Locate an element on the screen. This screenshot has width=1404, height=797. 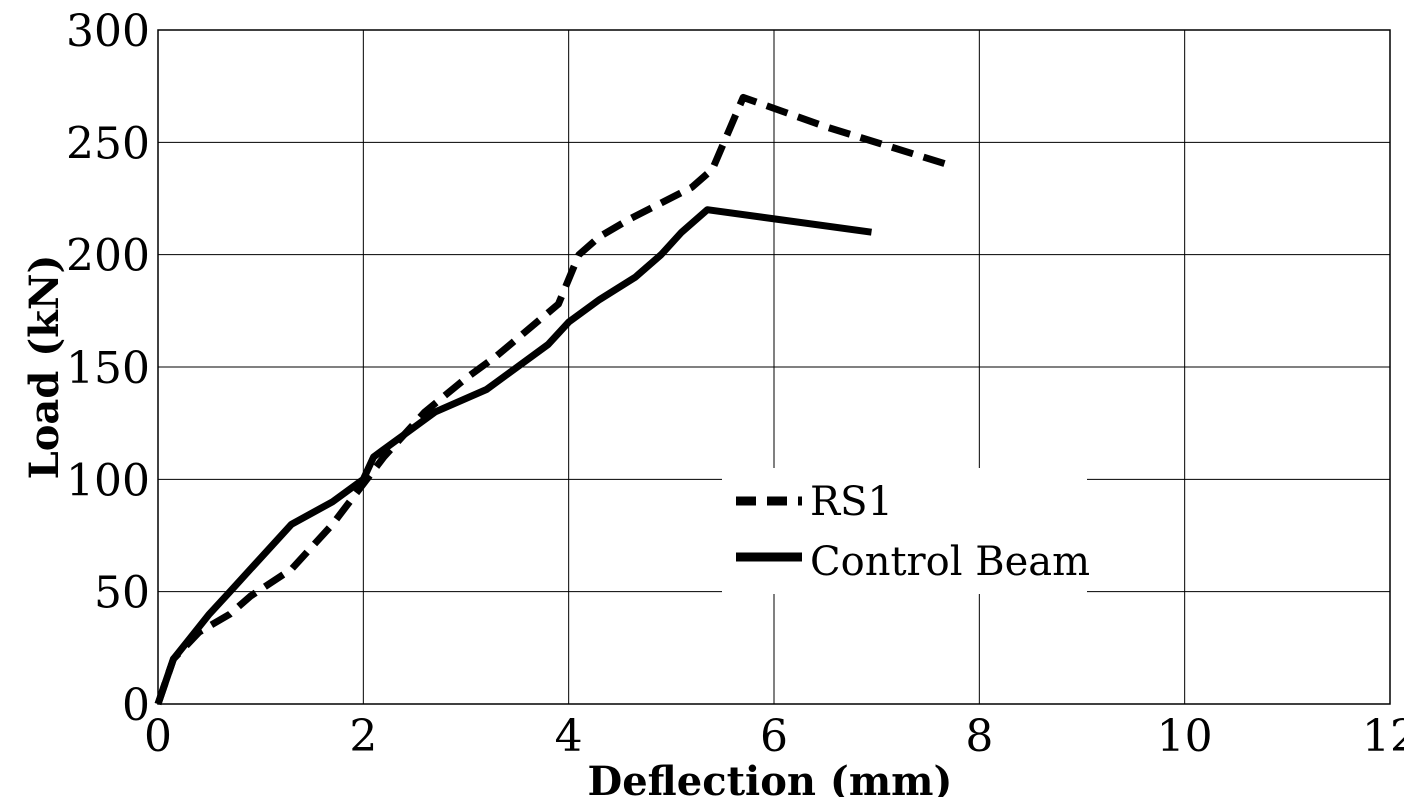
y-tick-label: 100 is located at coordinates (108, 480).